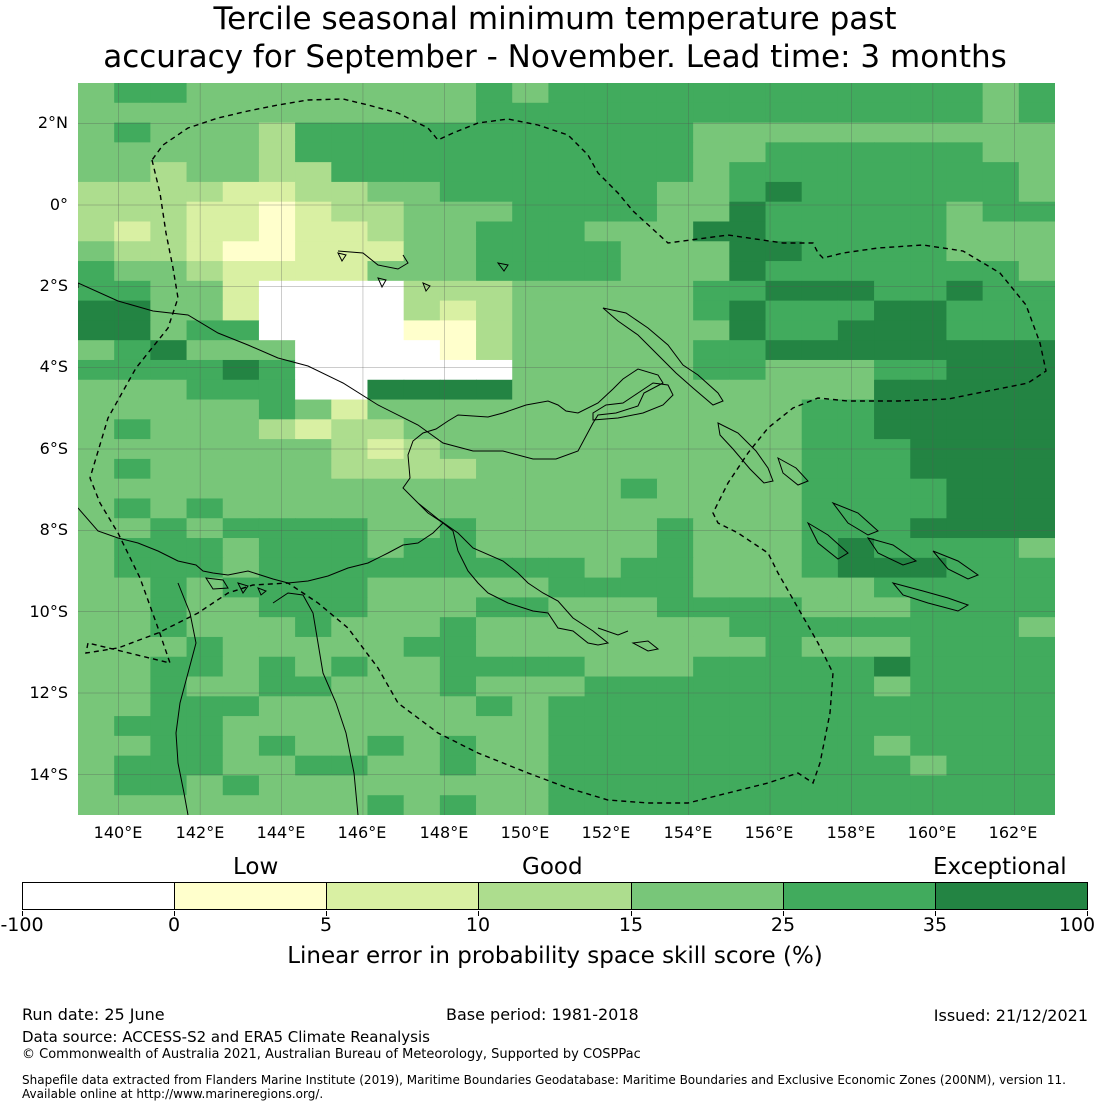 The height and width of the screenshot is (1110, 1110). Describe the element at coordinates (53, 285) in the screenshot. I see `lat-label-2s: 2°S` at that location.